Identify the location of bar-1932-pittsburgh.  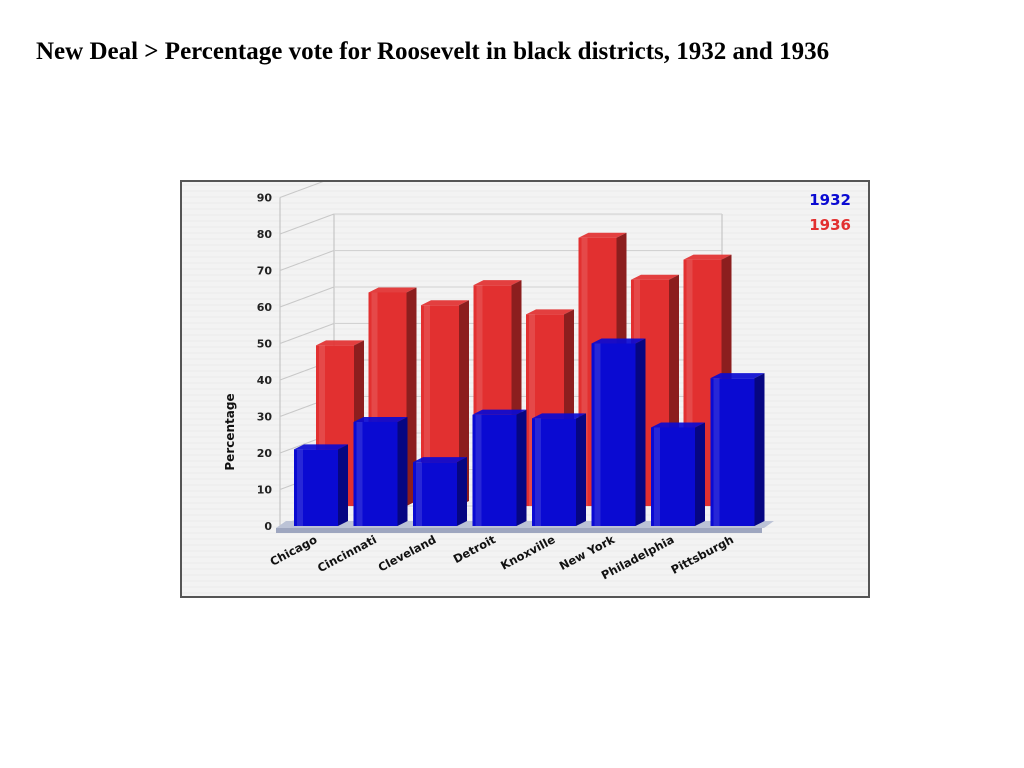
(737, 449).